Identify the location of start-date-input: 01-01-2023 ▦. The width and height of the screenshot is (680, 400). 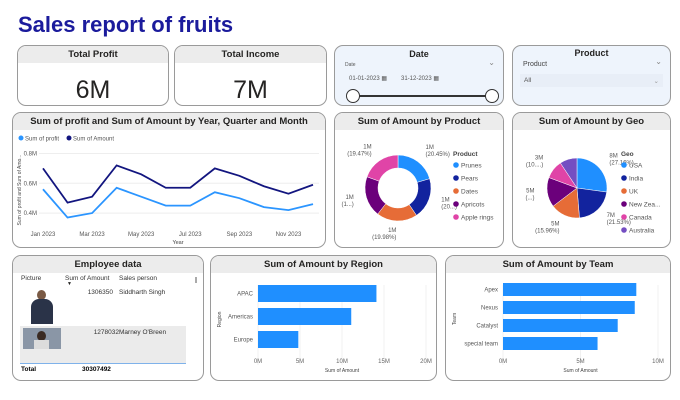
(368, 78).